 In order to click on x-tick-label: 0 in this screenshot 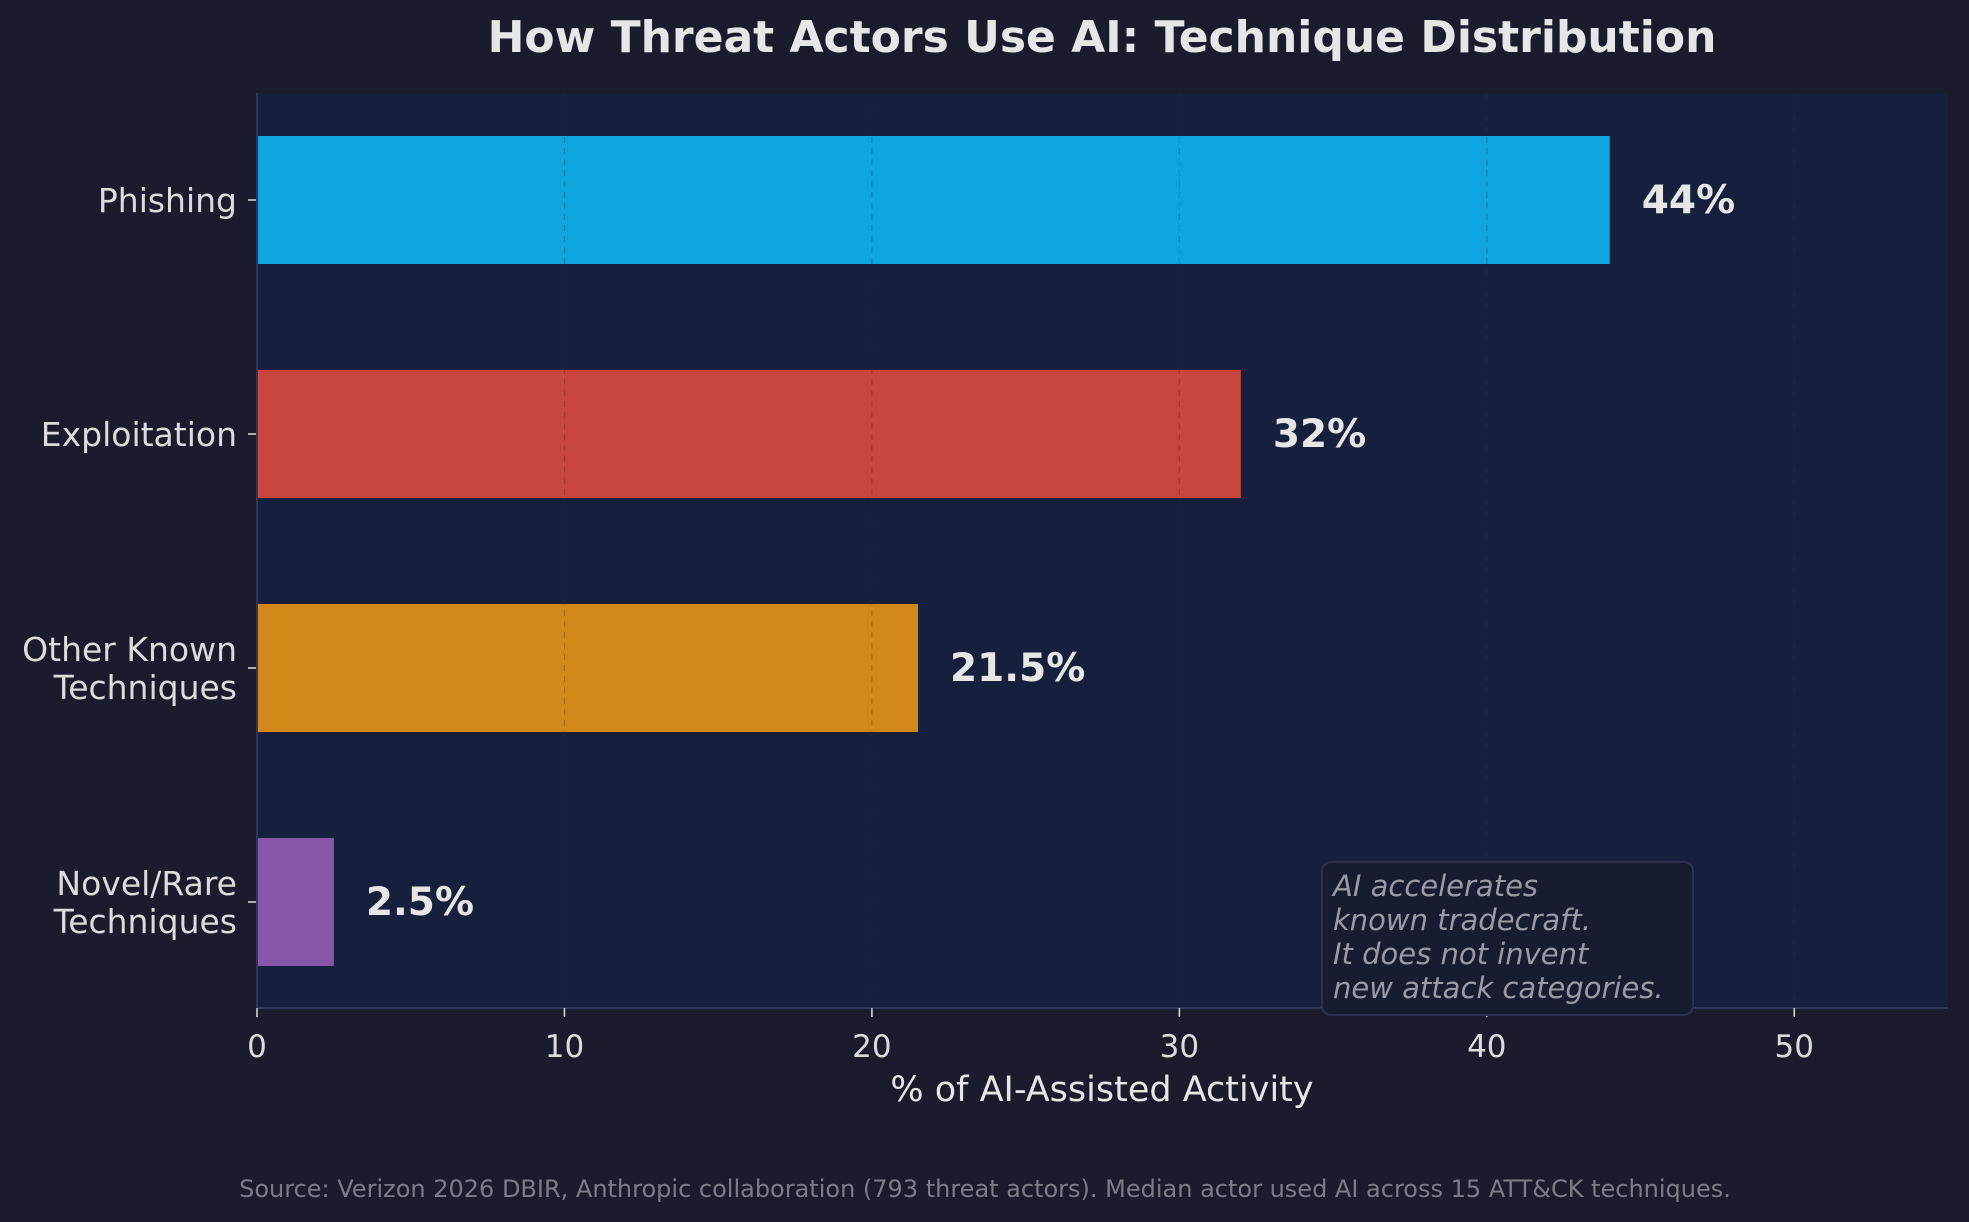, I will do `click(257, 1047)`.